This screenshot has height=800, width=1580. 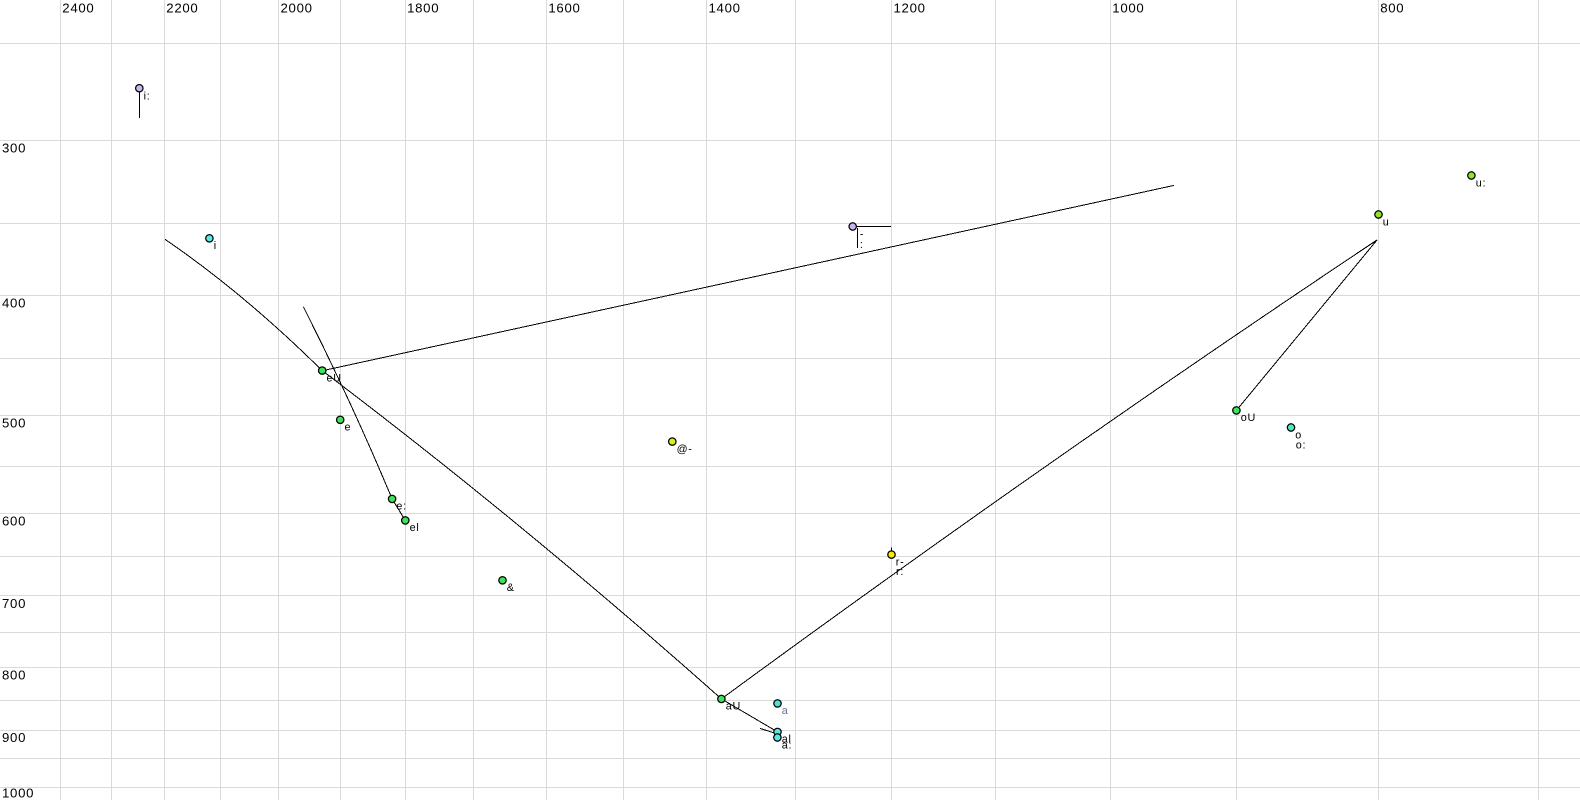 I want to click on svg-text: 2400, so click(x=78, y=7).